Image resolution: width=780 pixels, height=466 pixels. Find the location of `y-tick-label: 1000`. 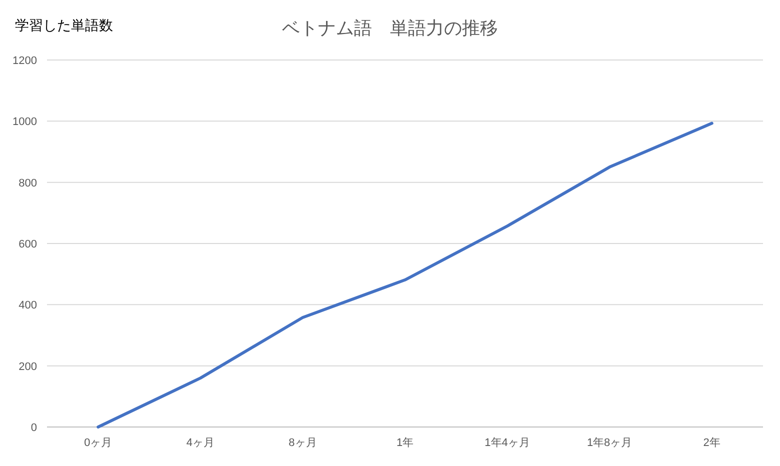

y-tick-label: 1000 is located at coordinates (24, 122).